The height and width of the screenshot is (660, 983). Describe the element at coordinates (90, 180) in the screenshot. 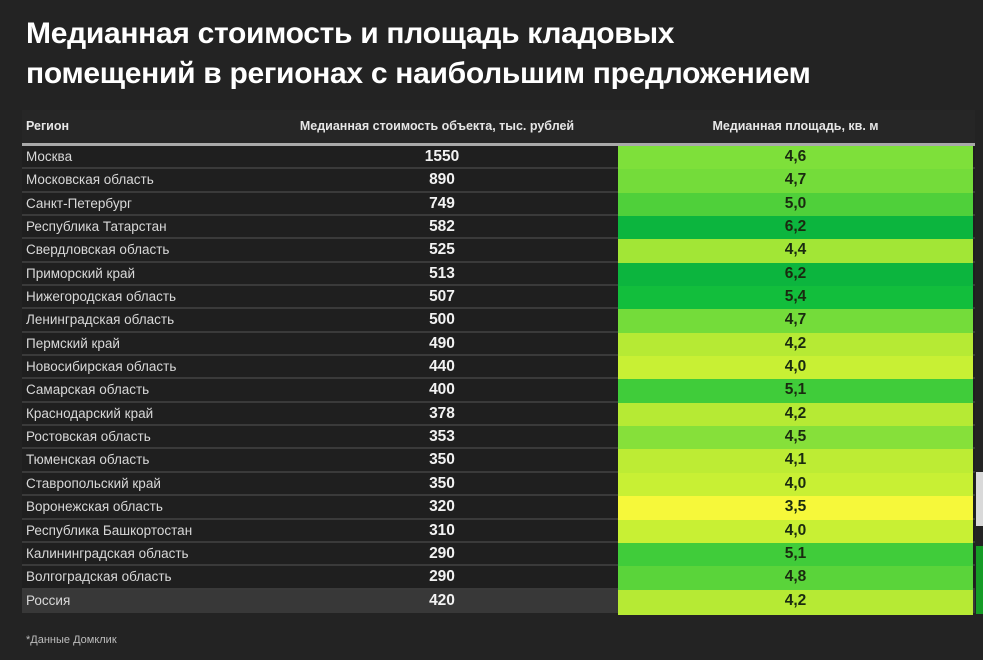

I see `region-cell: Московская область` at that location.